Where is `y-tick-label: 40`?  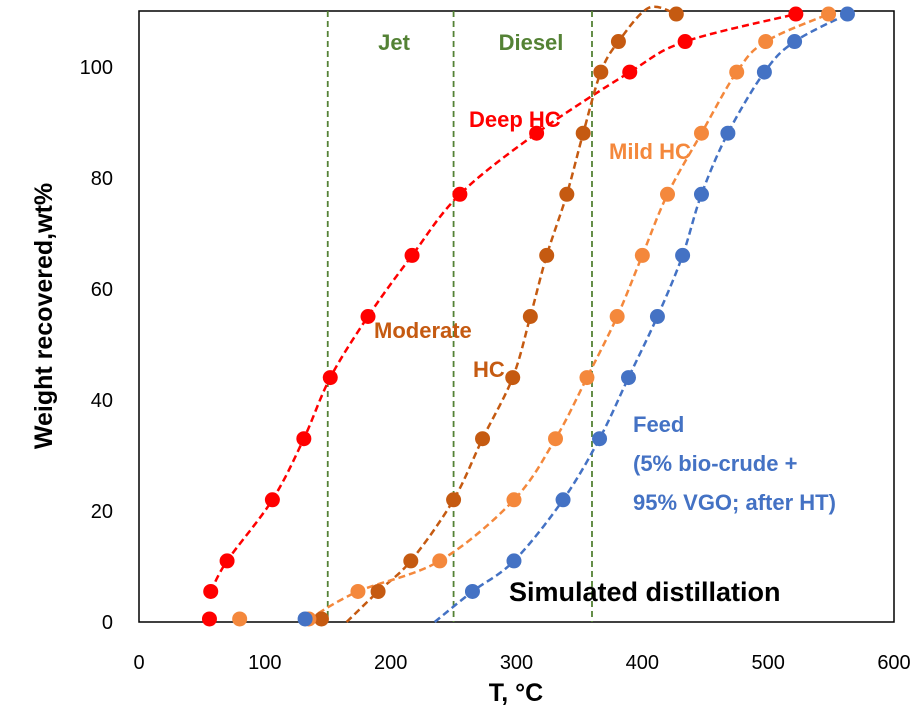
y-tick-label: 40 is located at coordinates (102, 401).